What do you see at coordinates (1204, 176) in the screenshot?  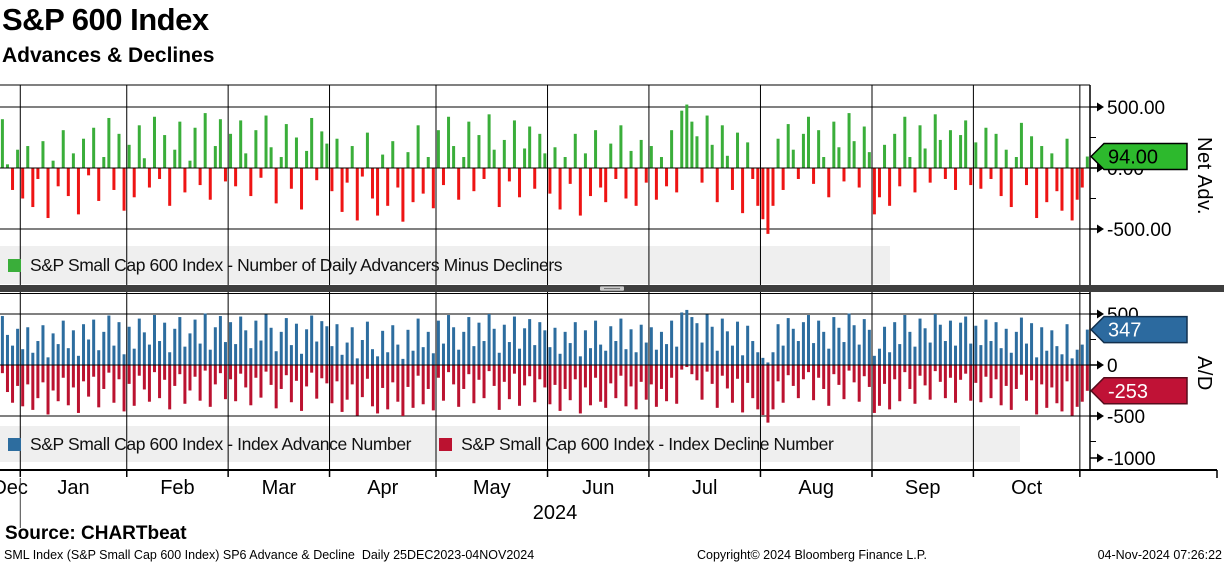 I see `top-axis-title: Net Adv.` at bounding box center [1204, 176].